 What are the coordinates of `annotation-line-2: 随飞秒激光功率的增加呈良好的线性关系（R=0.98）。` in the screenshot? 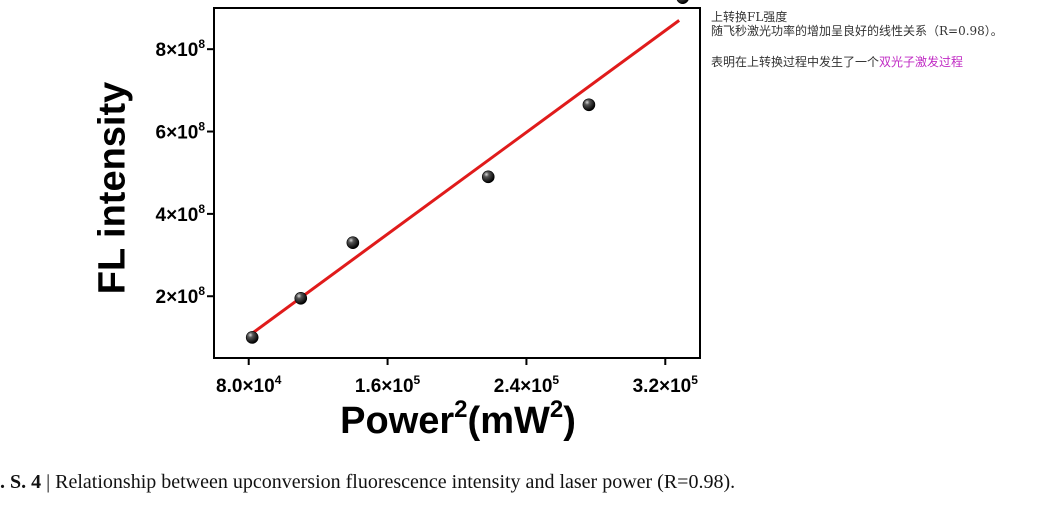 It's located at (857, 31).